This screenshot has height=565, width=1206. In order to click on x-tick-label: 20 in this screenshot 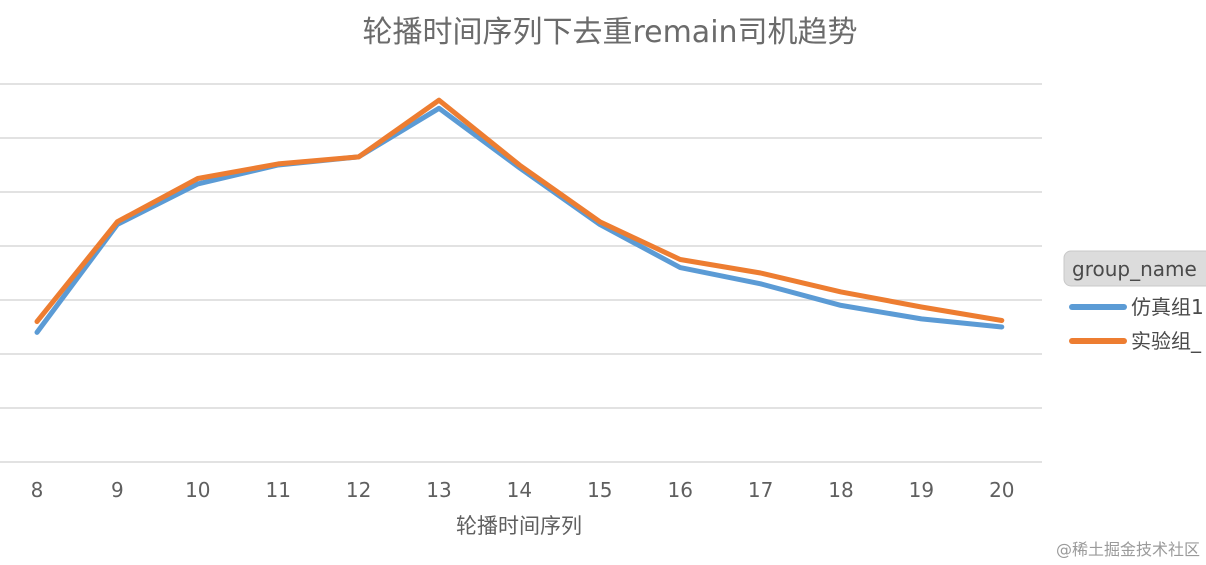, I will do `click(1001, 490)`.